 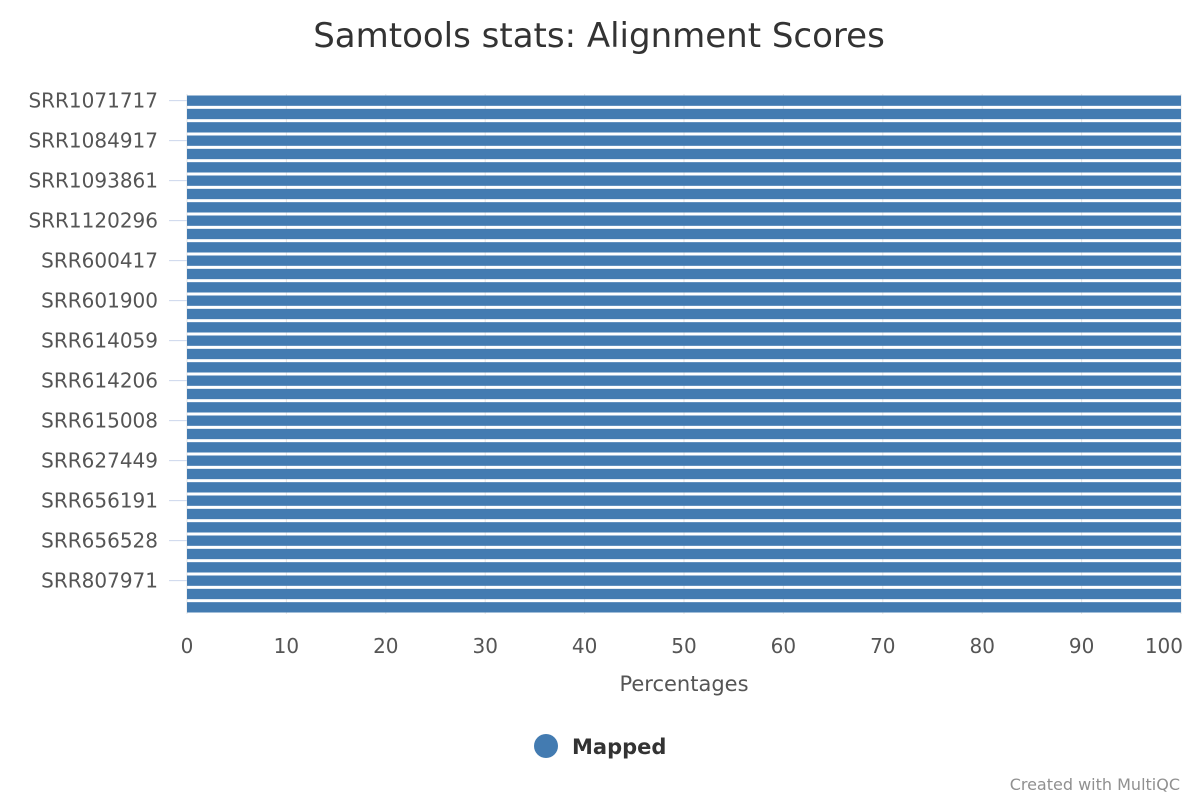 What do you see at coordinates (93, 221) in the screenshot?
I see `category-label: SRR1120296` at bounding box center [93, 221].